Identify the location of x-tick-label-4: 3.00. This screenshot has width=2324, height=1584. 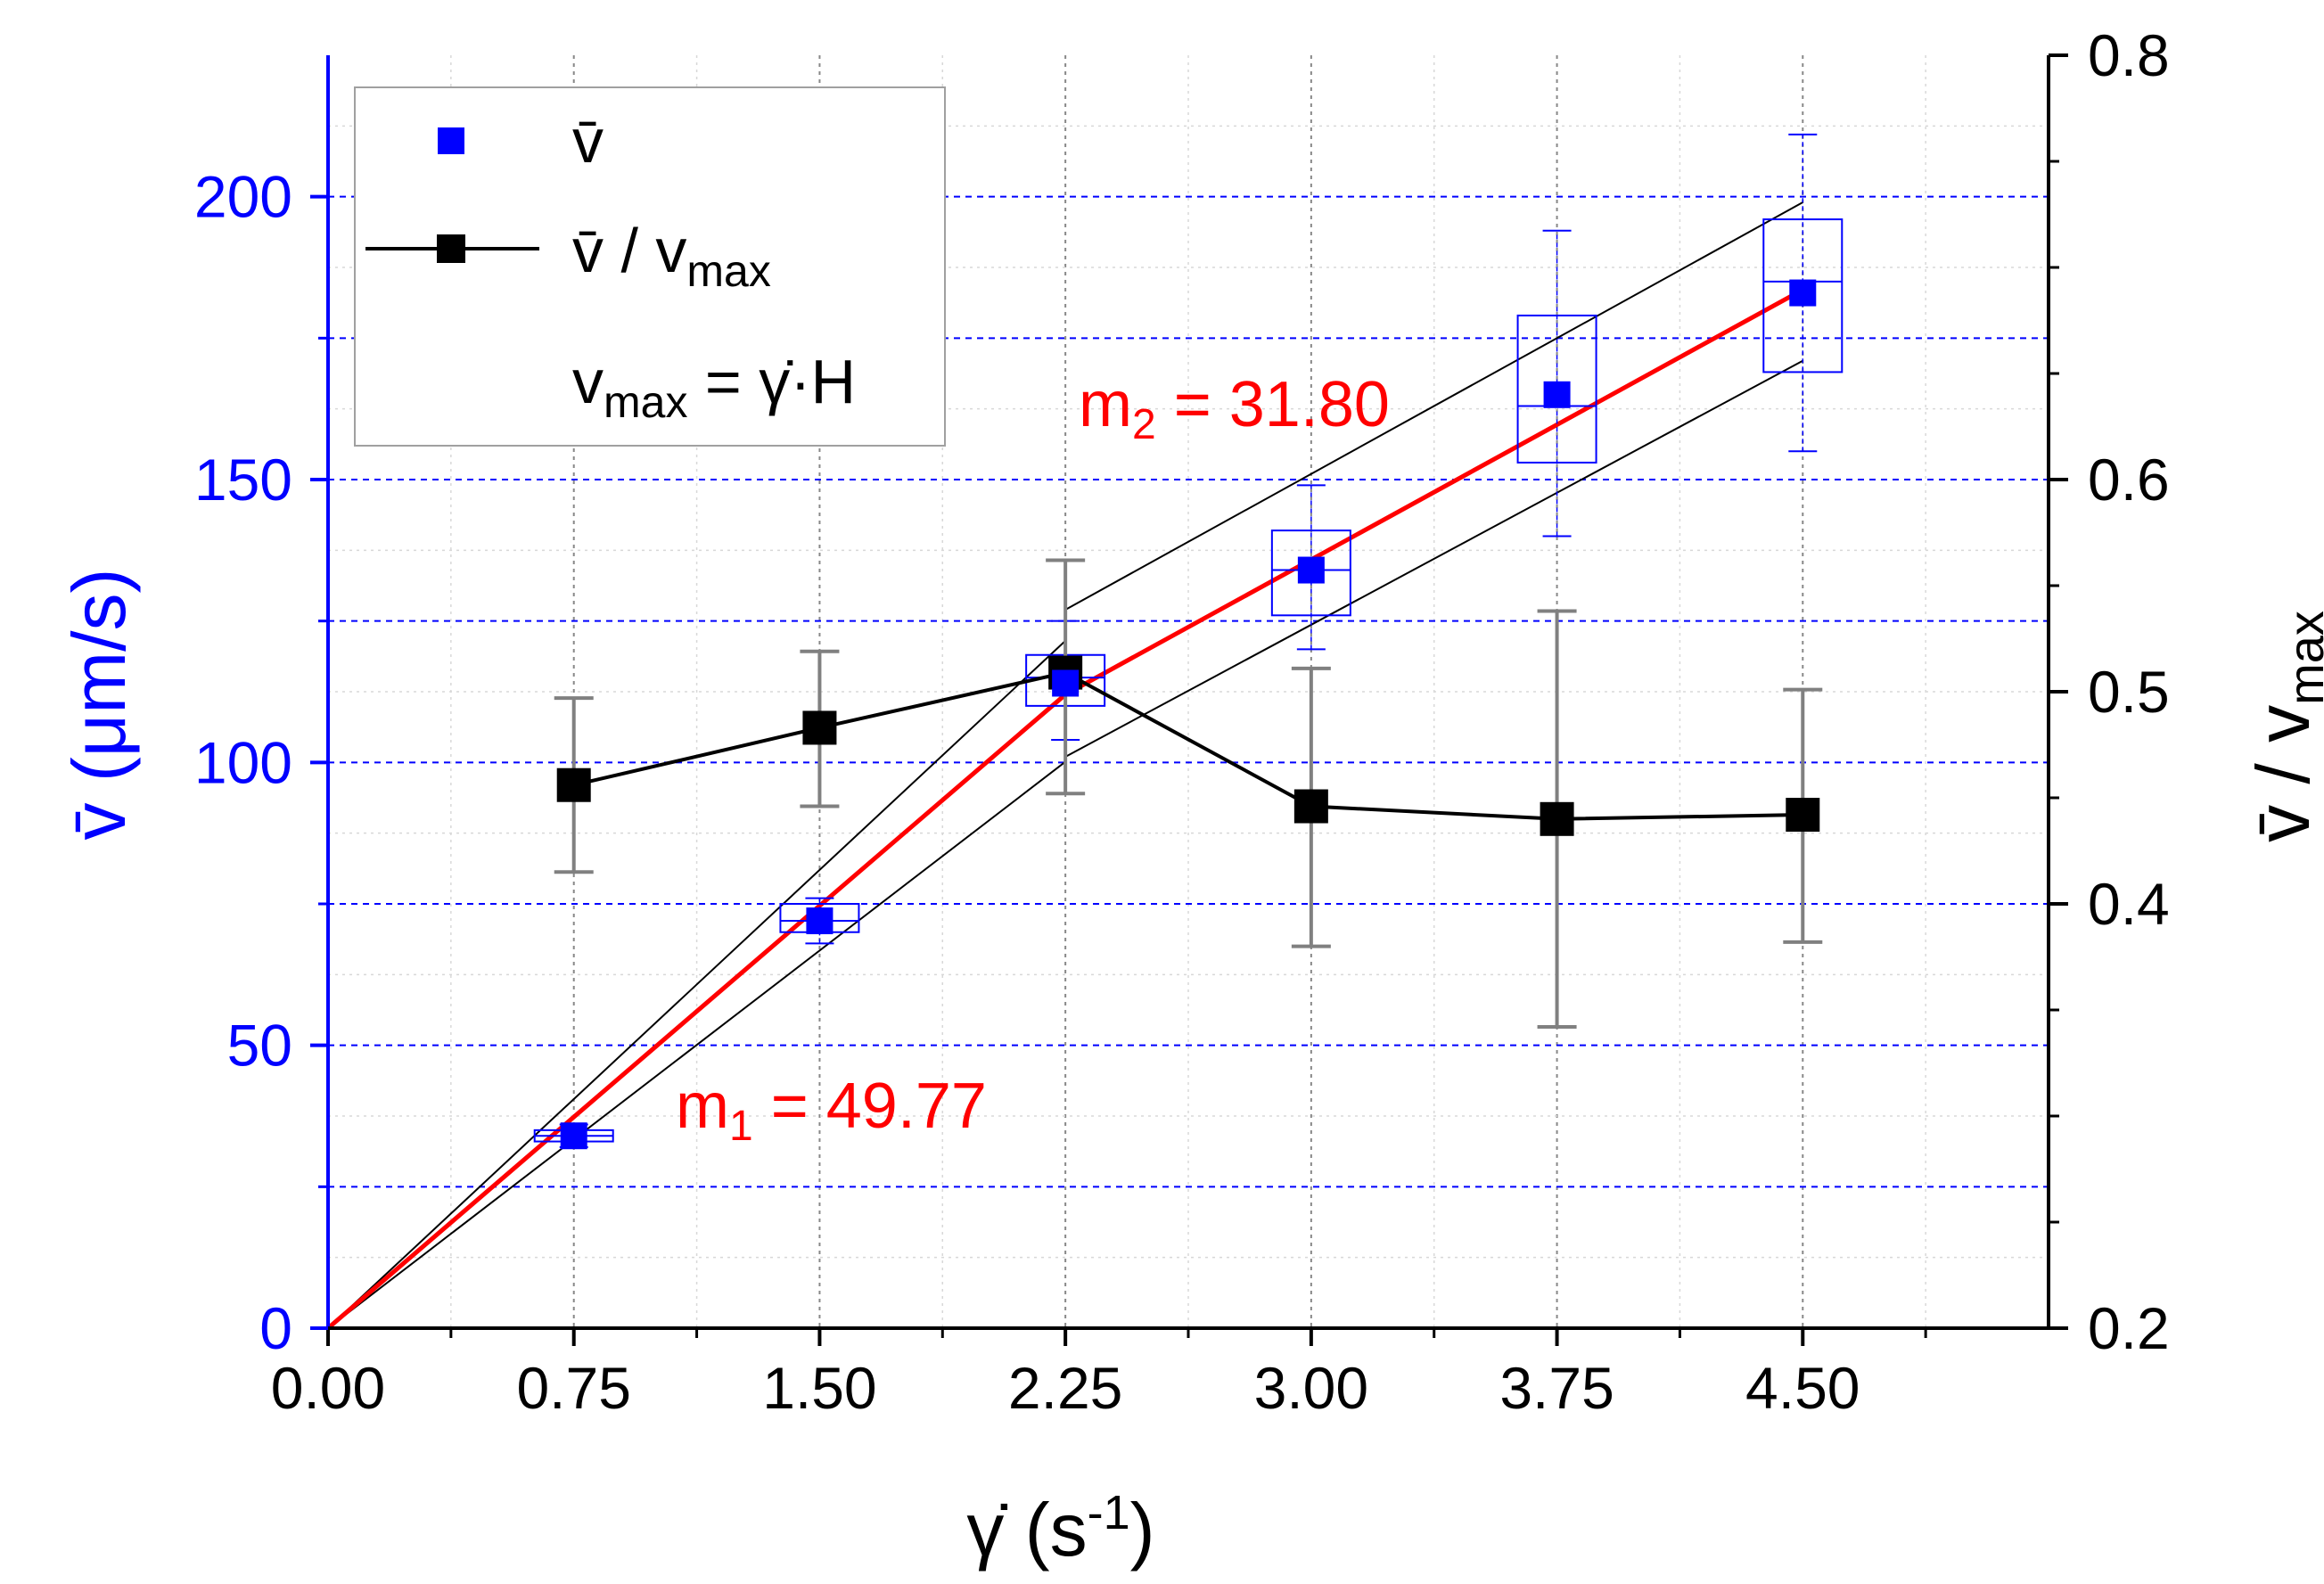
(1311, 1388).